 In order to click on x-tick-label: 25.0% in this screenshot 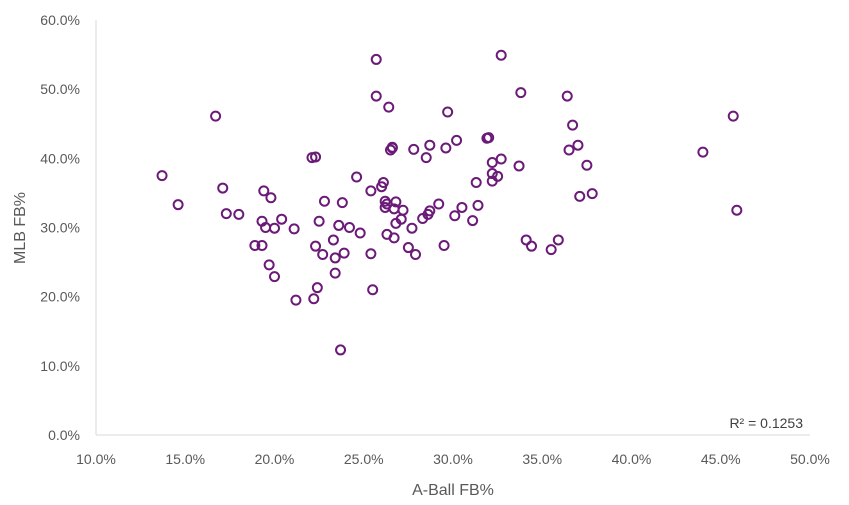, I will do `click(364, 459)`.